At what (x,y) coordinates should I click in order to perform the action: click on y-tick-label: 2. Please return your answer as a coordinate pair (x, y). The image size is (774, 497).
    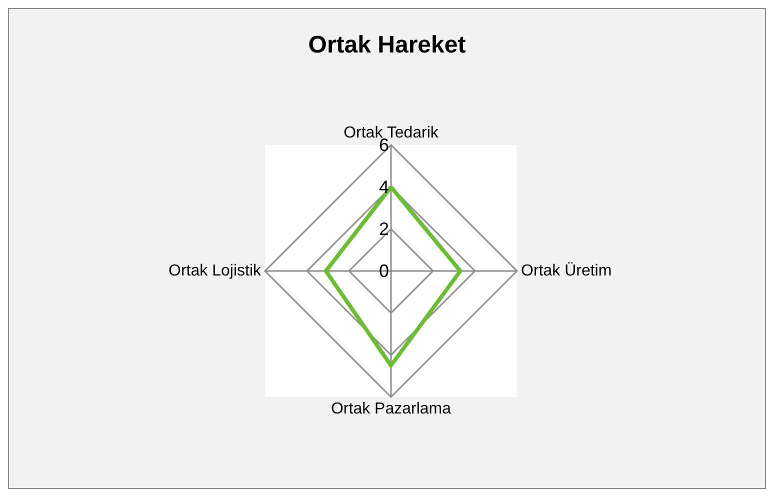
    Looking at the image, I should click on (383, 229).